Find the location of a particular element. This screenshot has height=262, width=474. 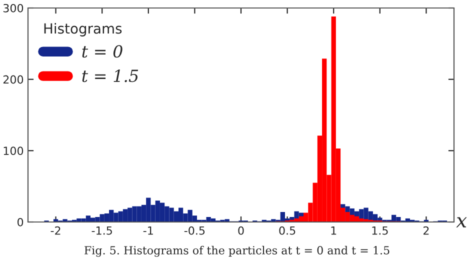

x-axis-title: x is located at coordinates (461, 222).